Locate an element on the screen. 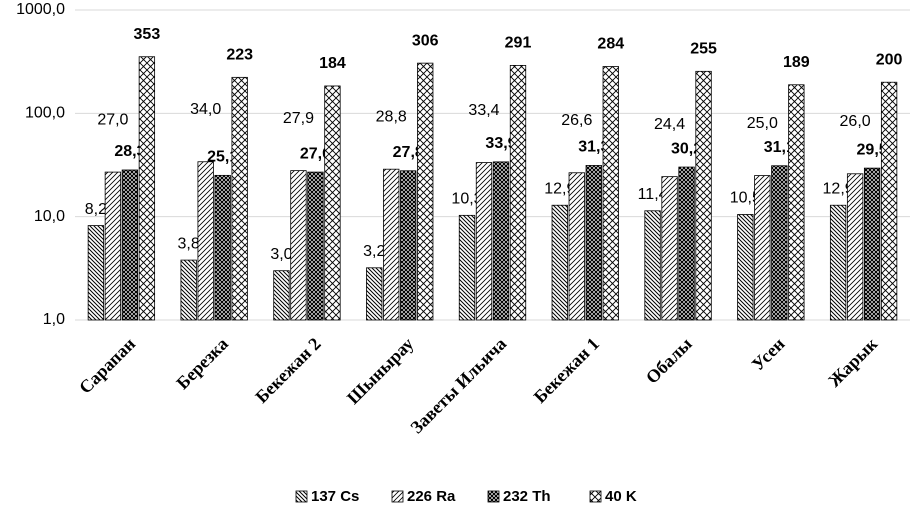  value-label: 30,2 is located at coordinates (686, 148).